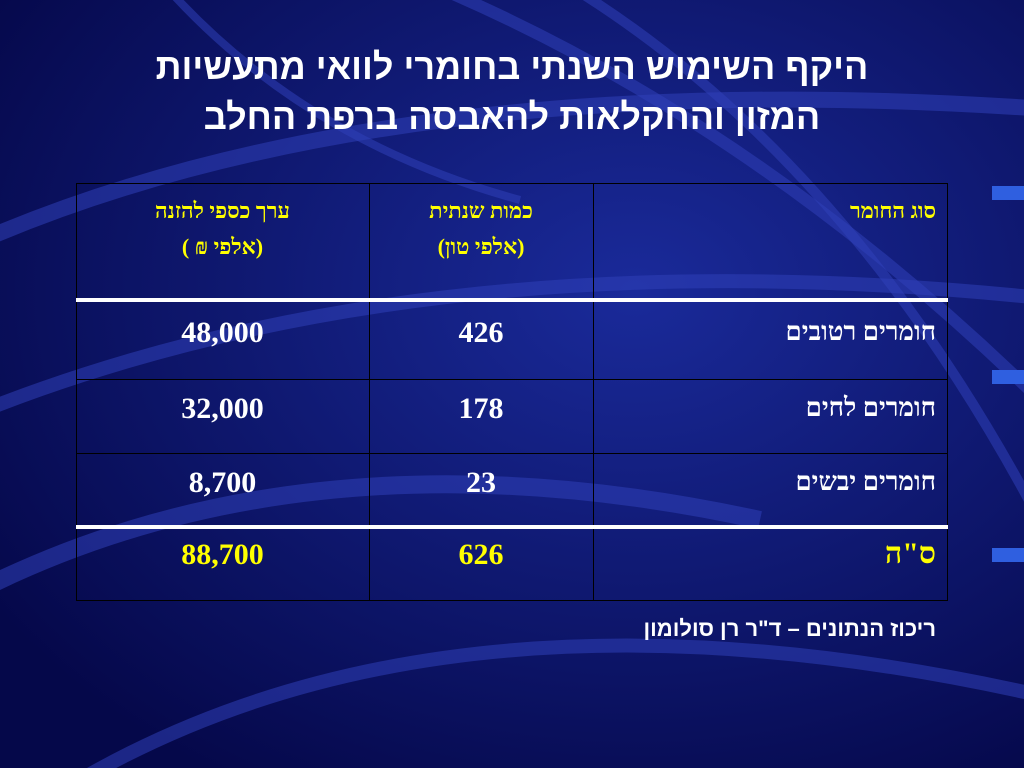  I want to click on total-separator, so click(512, 527).